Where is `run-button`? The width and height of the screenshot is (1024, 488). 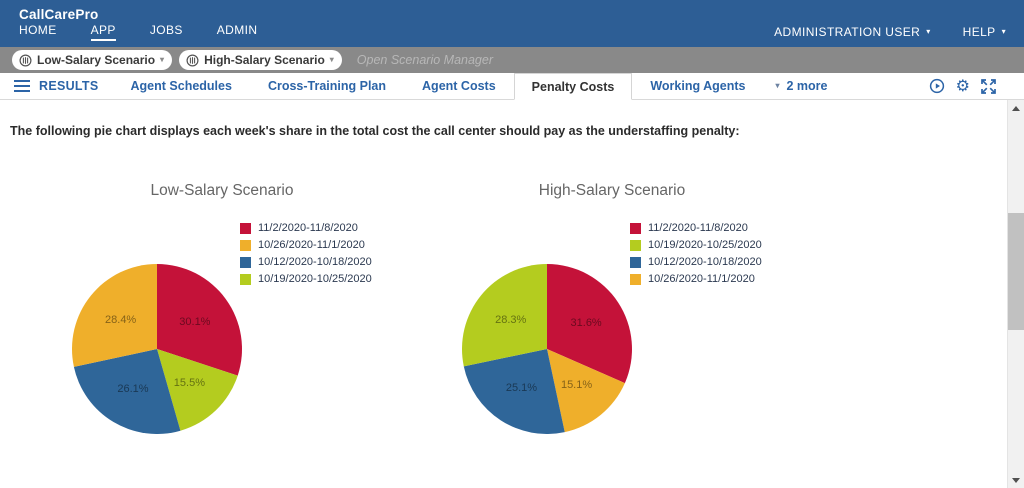 run-button is located at coordinates (937, 86).